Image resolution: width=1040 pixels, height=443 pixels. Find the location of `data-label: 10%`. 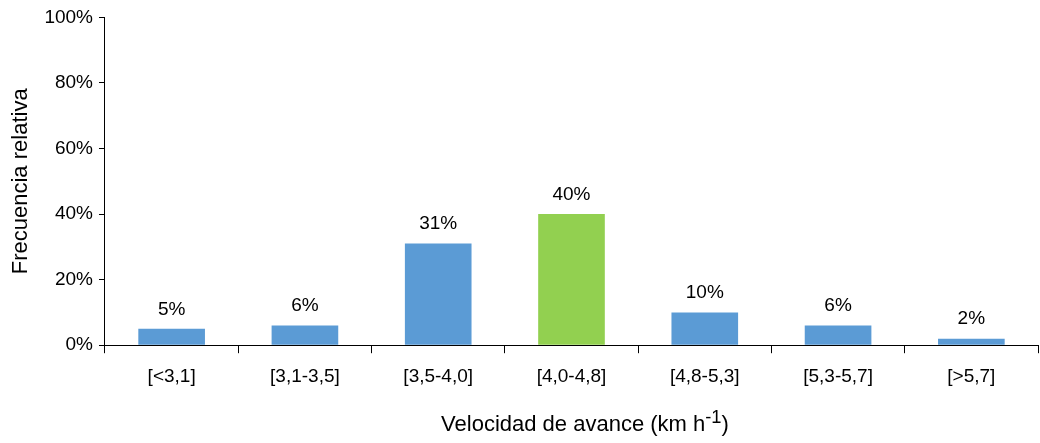

data-label: 10% is located at coordinates (704, 292).